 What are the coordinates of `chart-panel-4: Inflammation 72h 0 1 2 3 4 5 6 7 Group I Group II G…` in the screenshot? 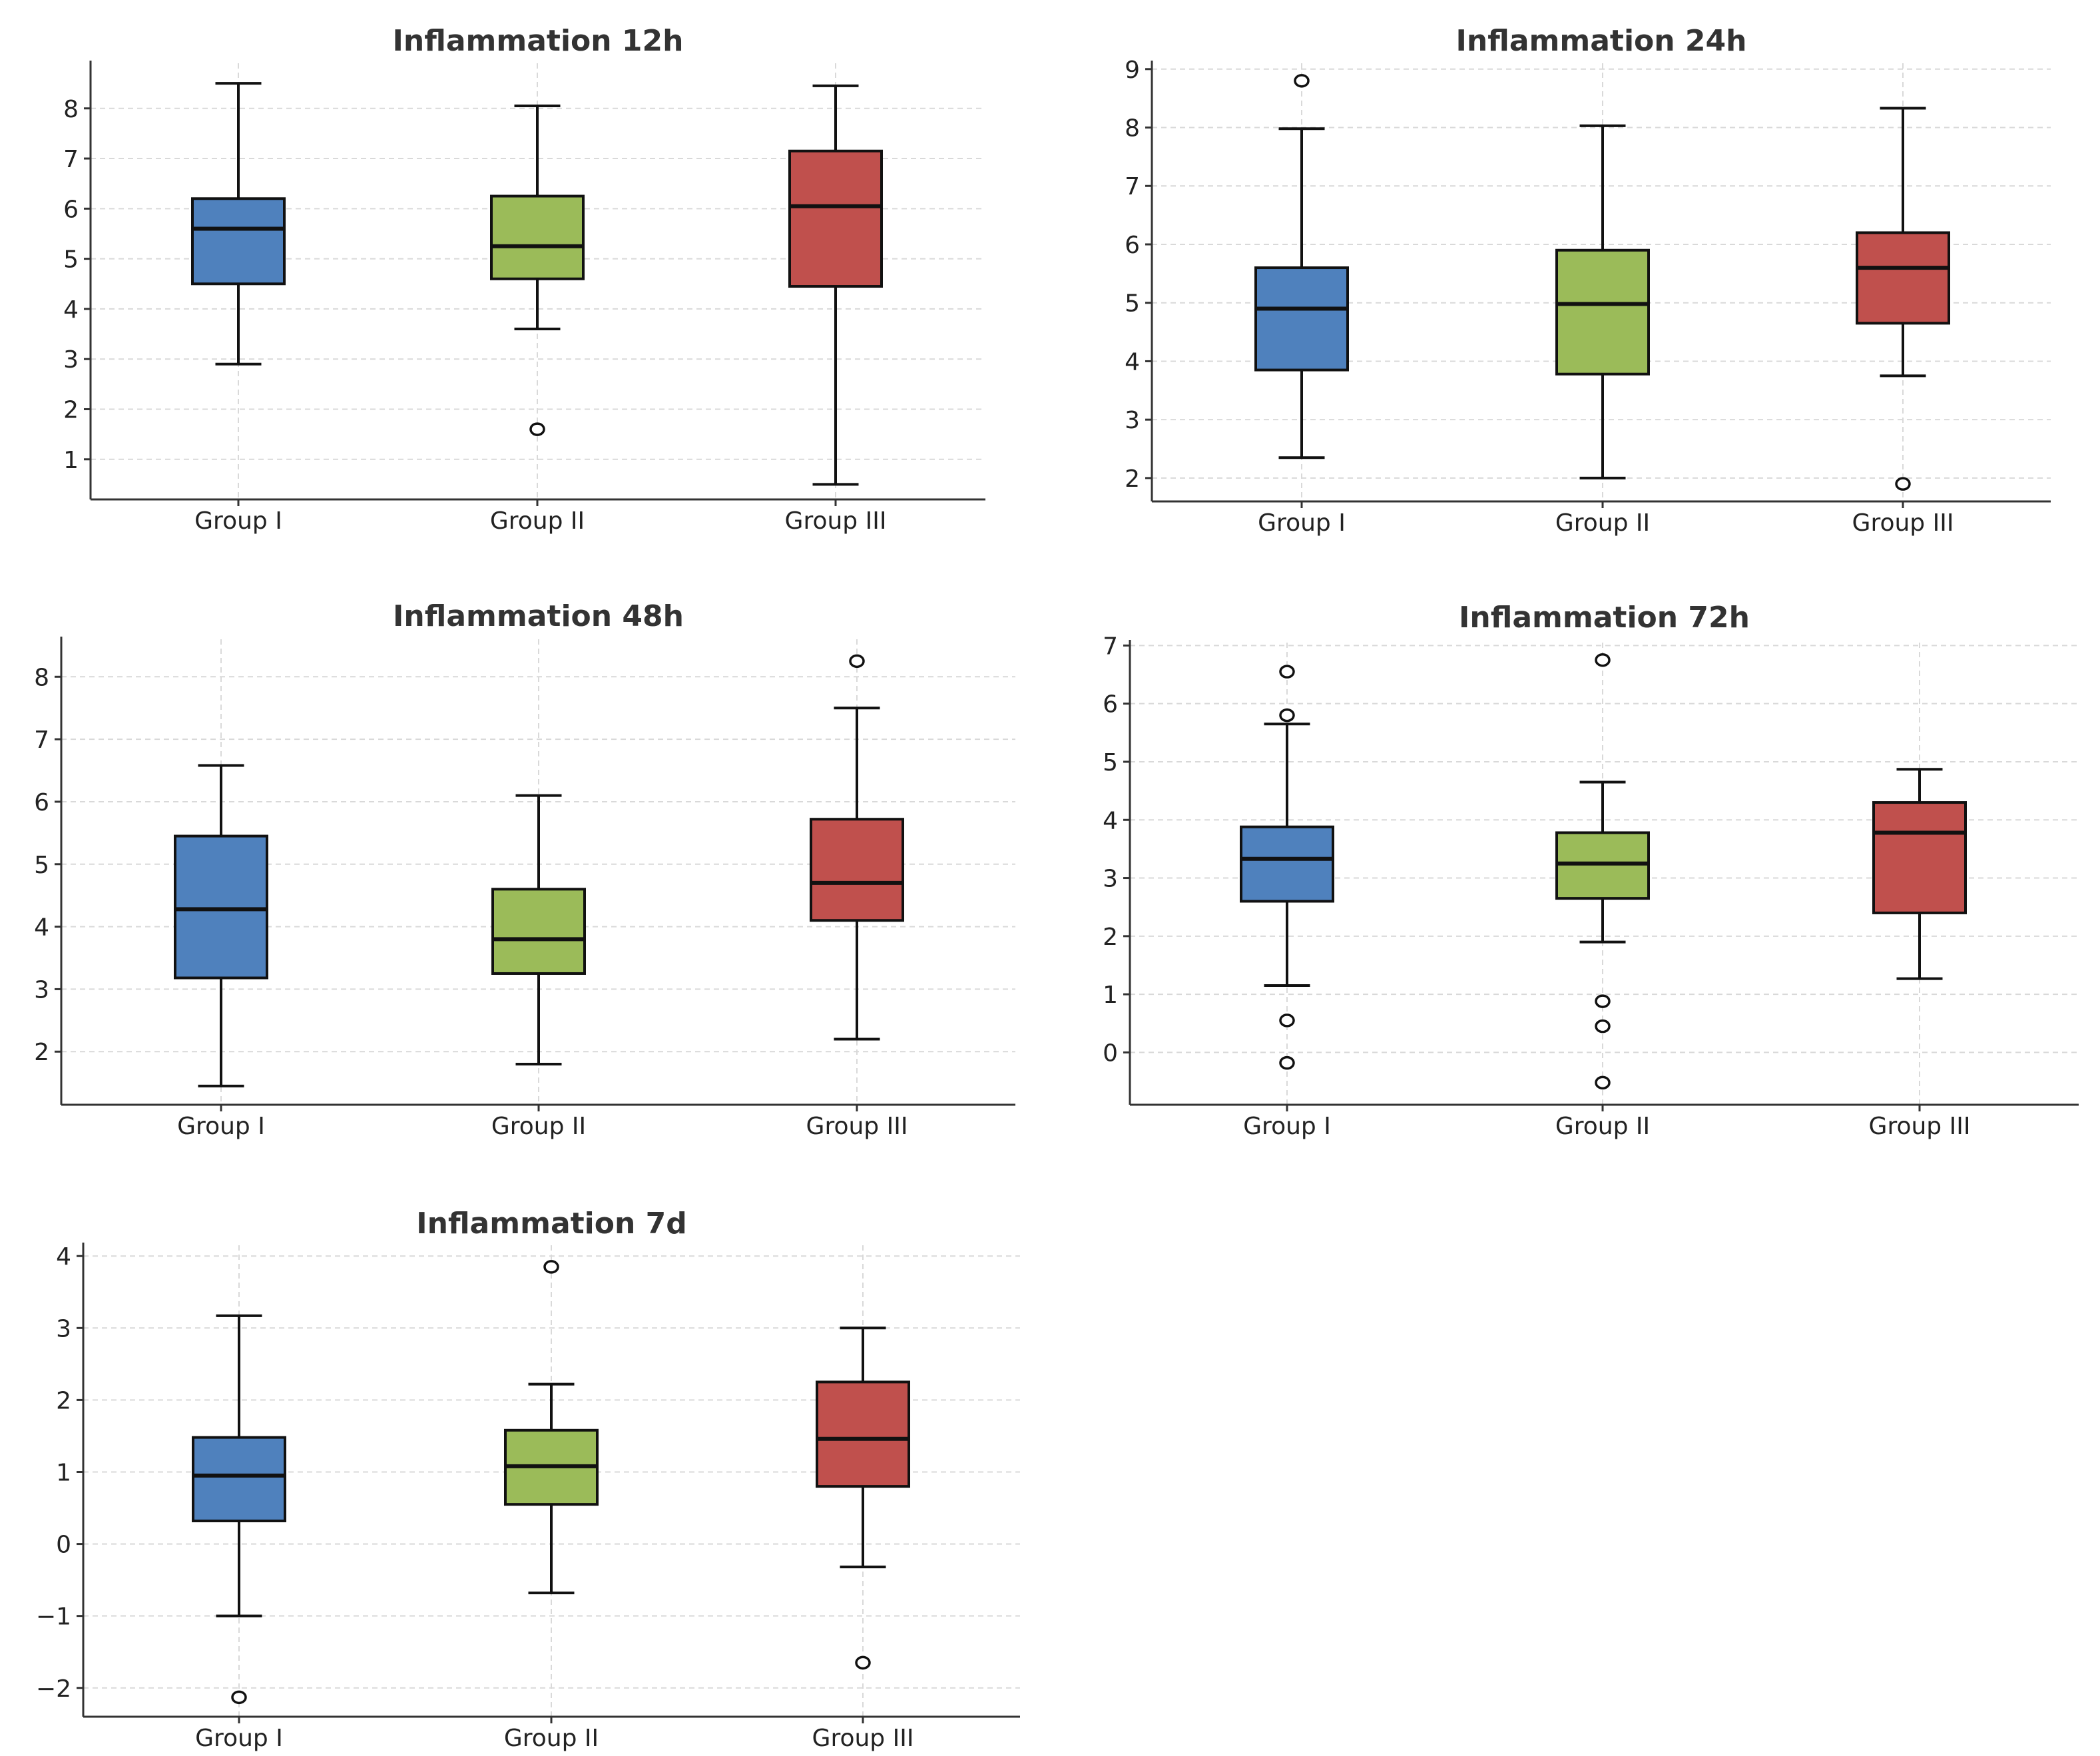 It's located at (1591, 870).